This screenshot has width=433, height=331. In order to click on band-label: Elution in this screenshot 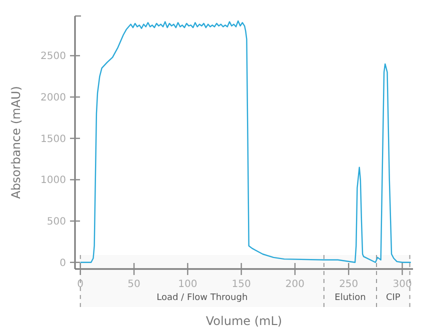, I will do `click(350, 298)`.